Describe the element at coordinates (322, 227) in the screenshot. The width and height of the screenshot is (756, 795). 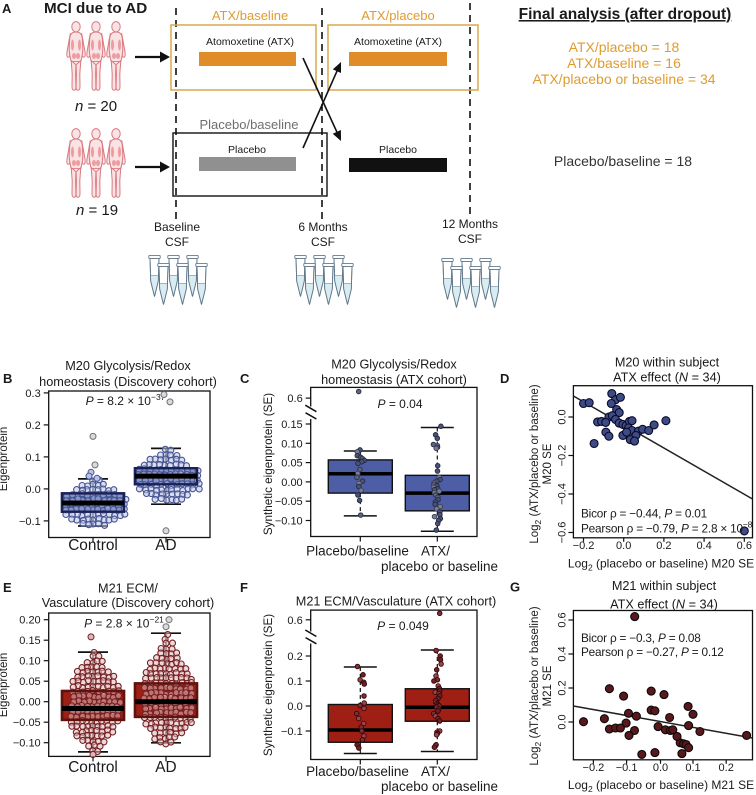
I see `svg-text: 6 Months` at that location.